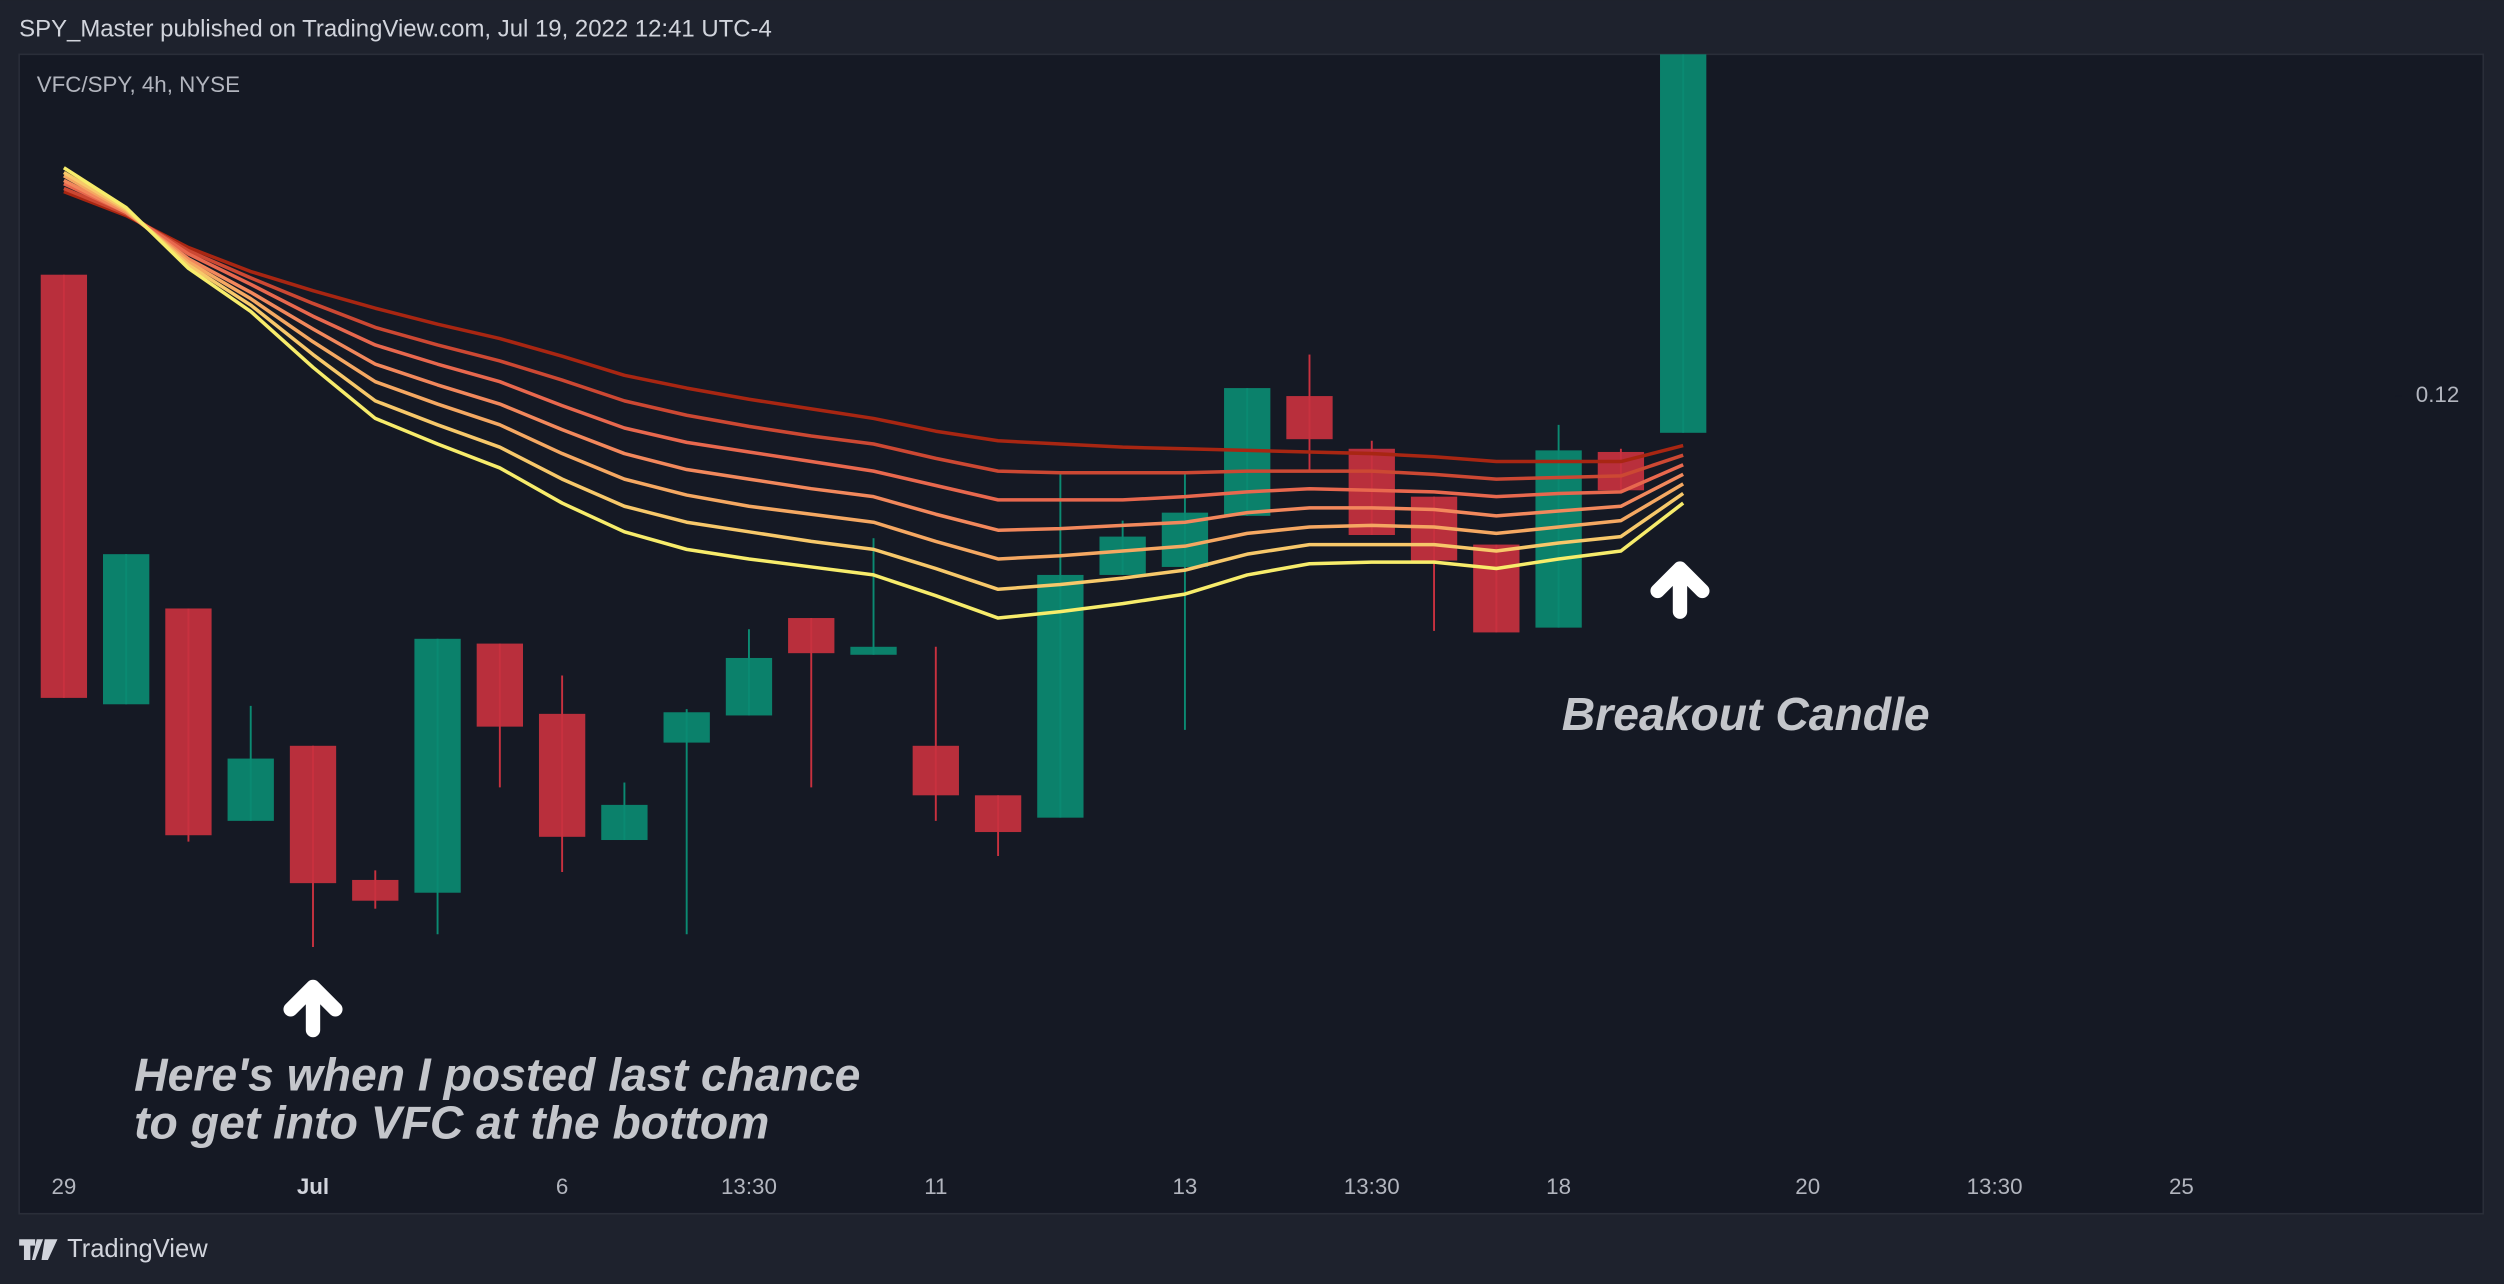 This screenshot has height=1284, width=2504. What do you see at coordinates (137, 1249) in the screenshot?
I see `footer: TradingView` at bounding box center [137, 1249].